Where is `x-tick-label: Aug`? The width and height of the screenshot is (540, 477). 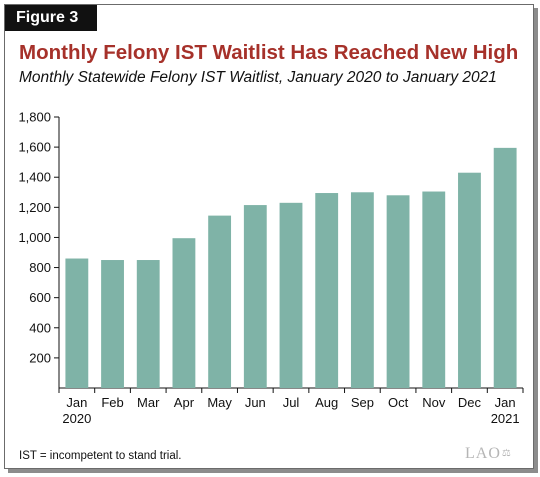 x-tick-label: Aug is located at coordinates (326, 402).